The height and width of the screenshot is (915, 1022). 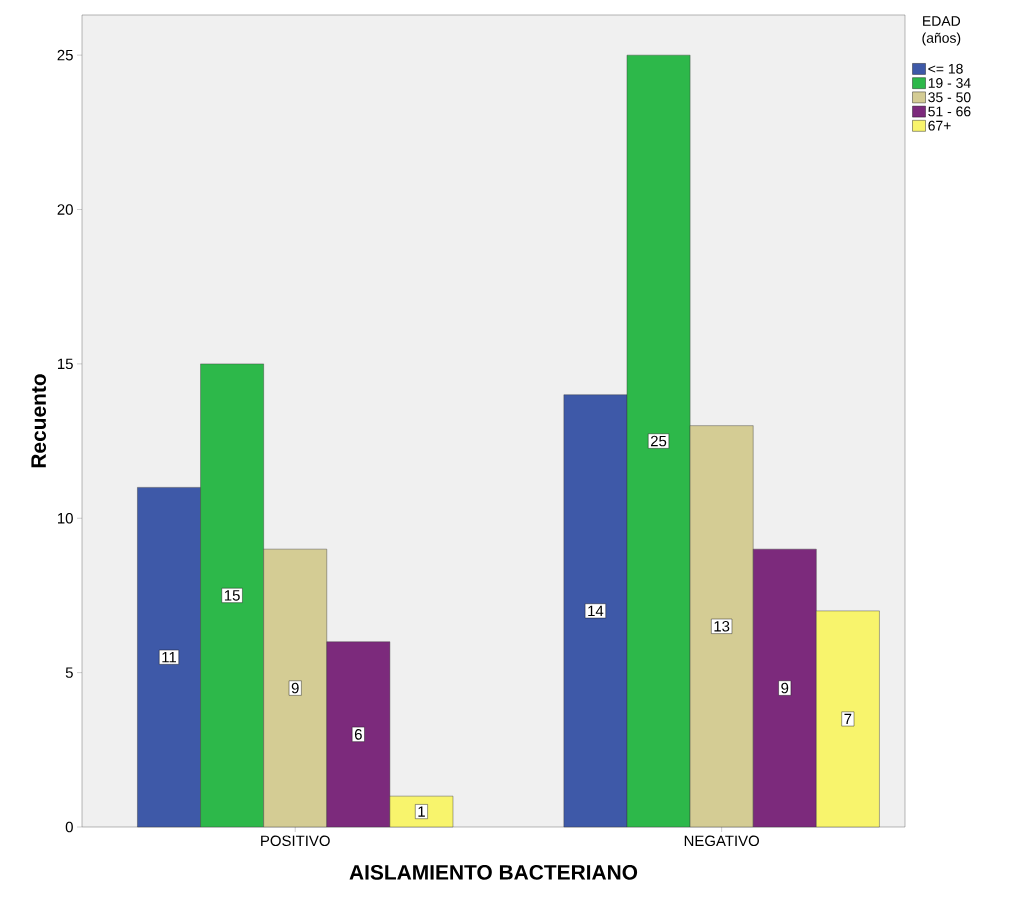 I want to click on legend-title: EDAD (años), so click(x=941, y=31).